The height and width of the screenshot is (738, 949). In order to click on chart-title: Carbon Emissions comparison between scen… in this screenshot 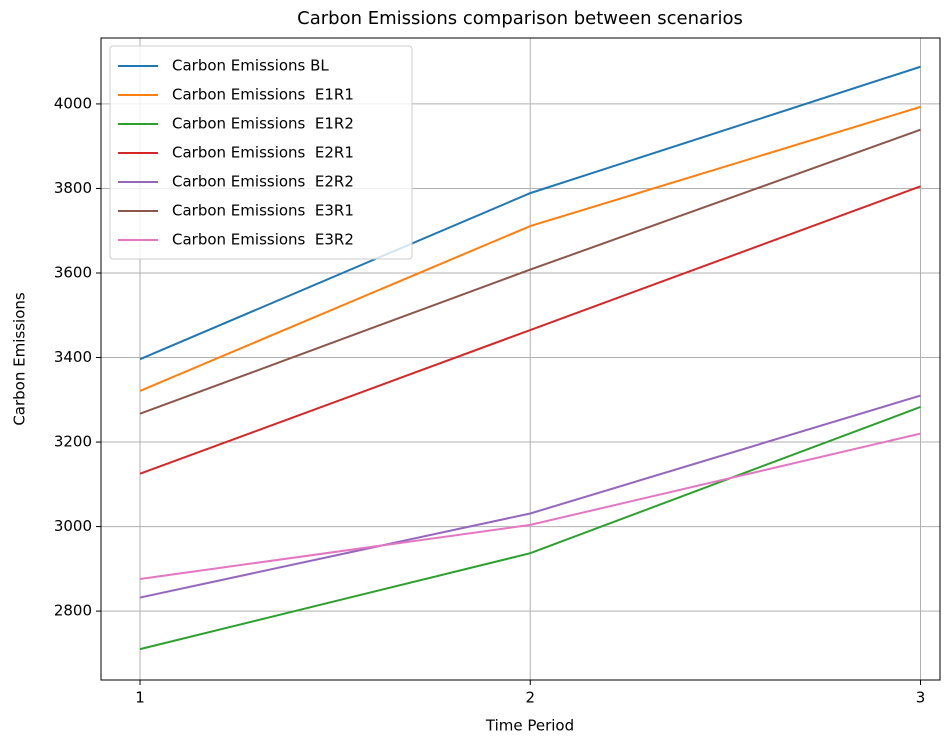, I will do `click(520, 18)`.